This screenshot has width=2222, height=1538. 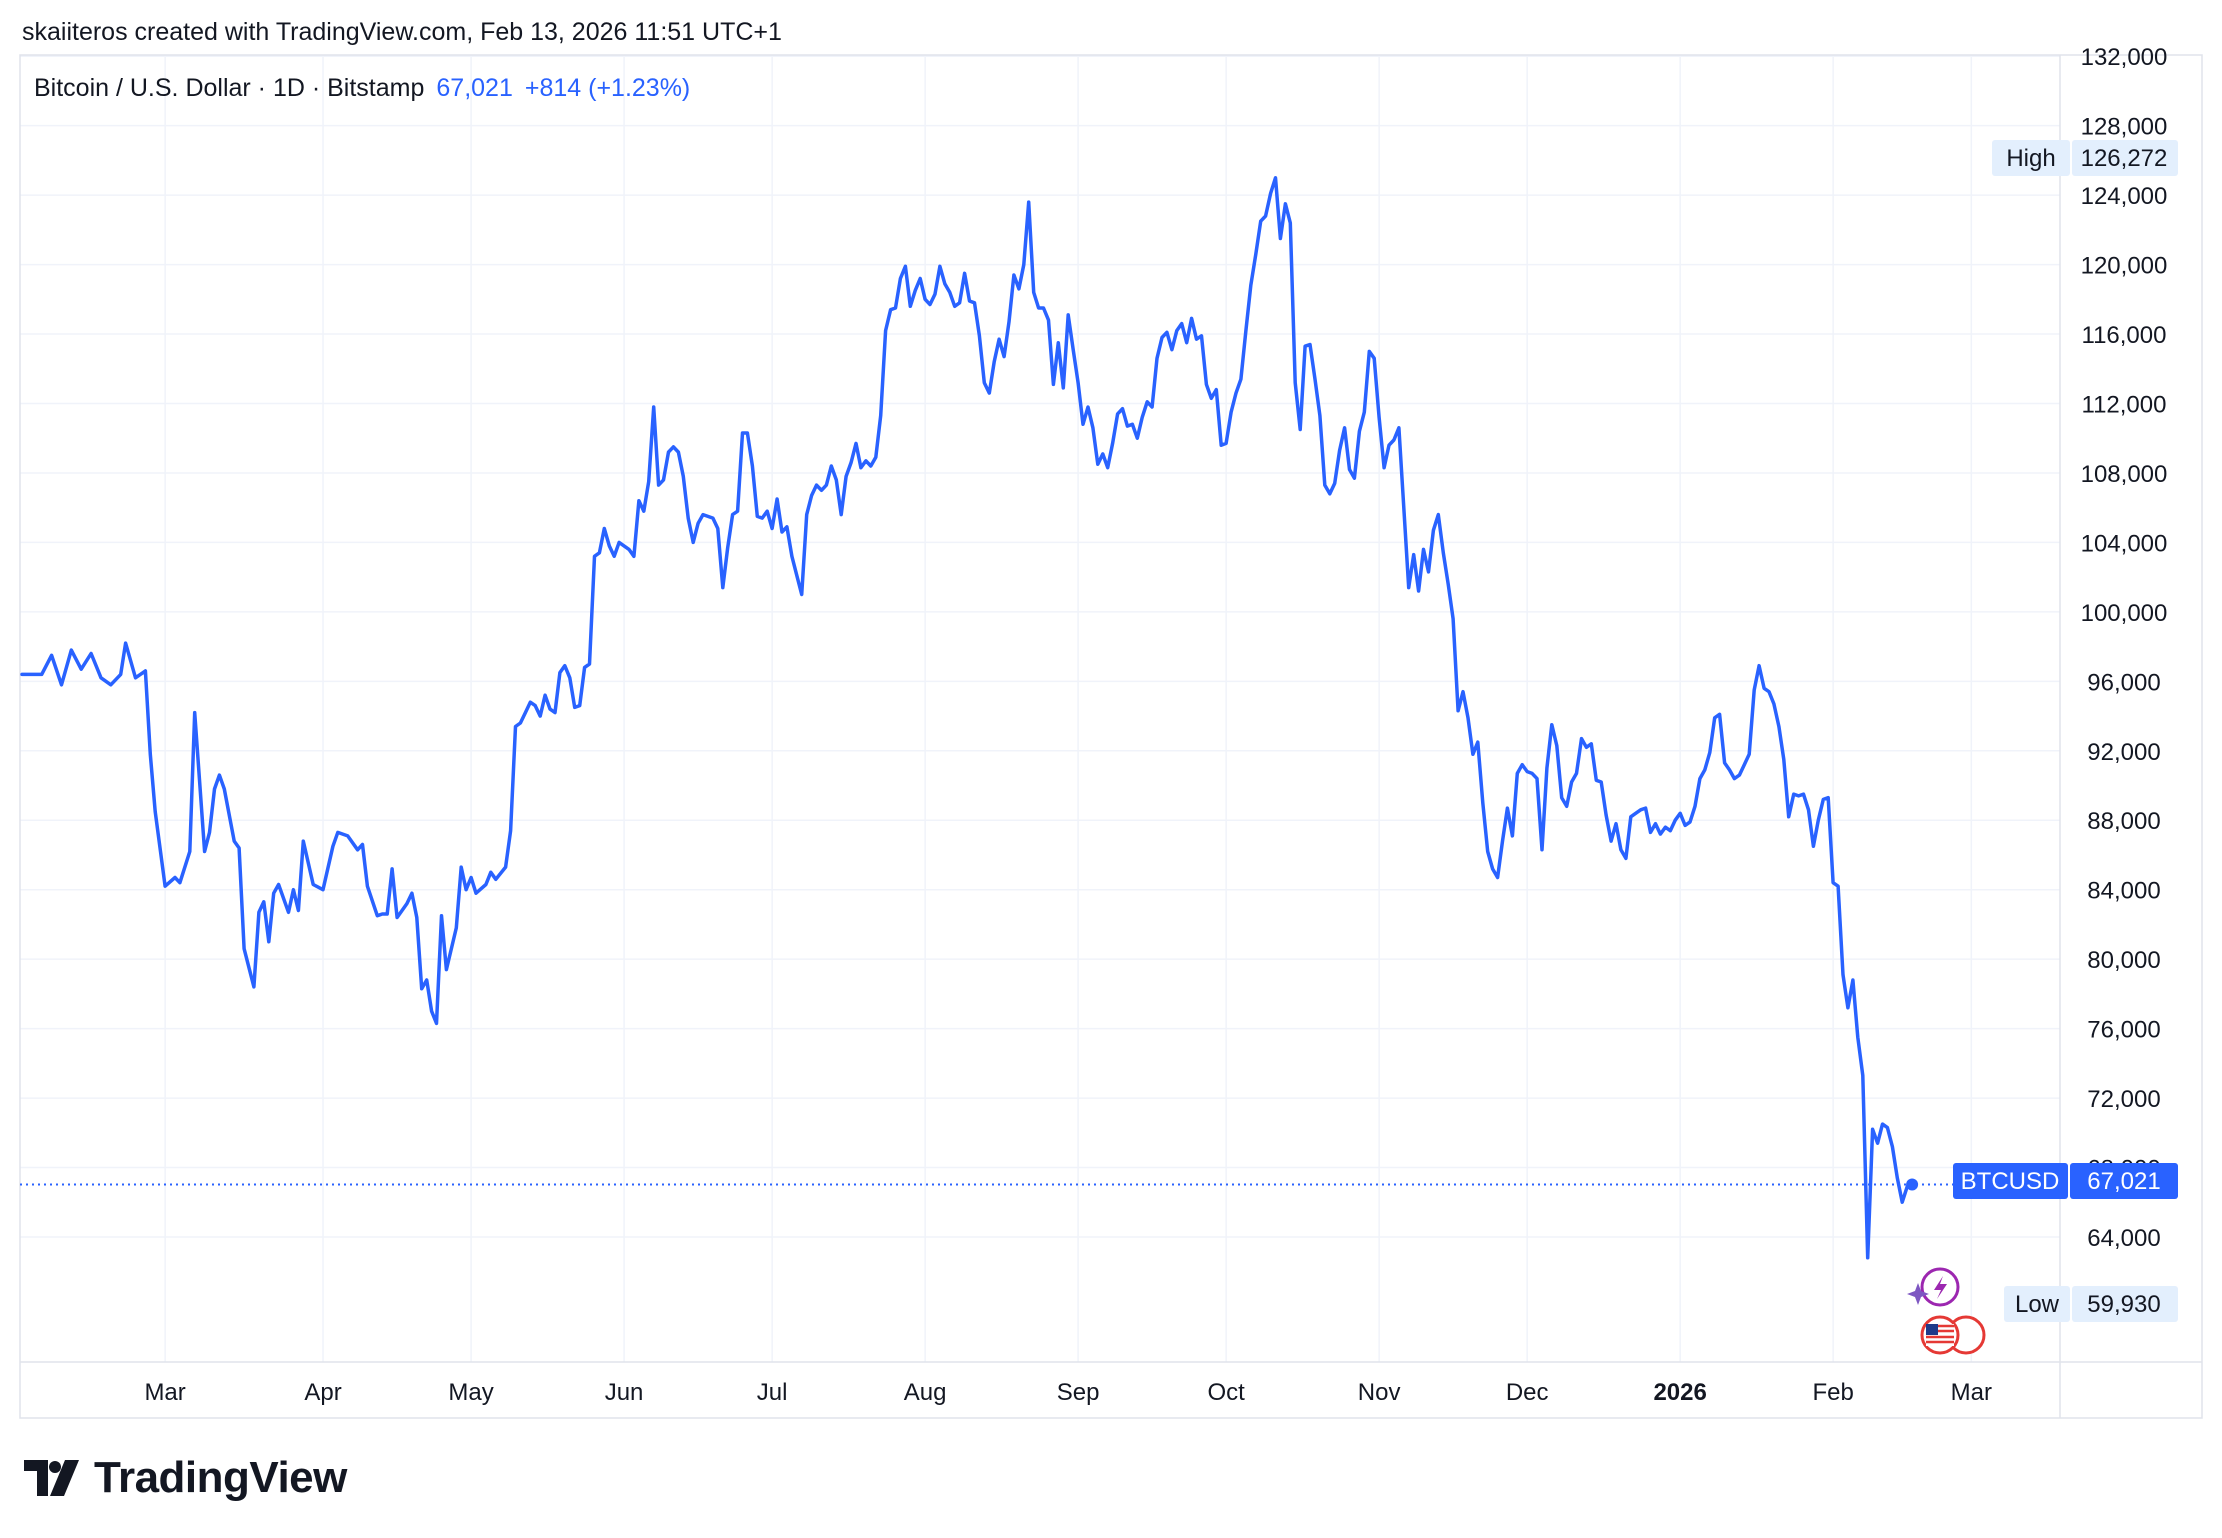 What do you see at coordinates (220, 1477) in the screenshot?
I see `tradingview-wordmark: TradingView` at bounding box center [220, 1477].